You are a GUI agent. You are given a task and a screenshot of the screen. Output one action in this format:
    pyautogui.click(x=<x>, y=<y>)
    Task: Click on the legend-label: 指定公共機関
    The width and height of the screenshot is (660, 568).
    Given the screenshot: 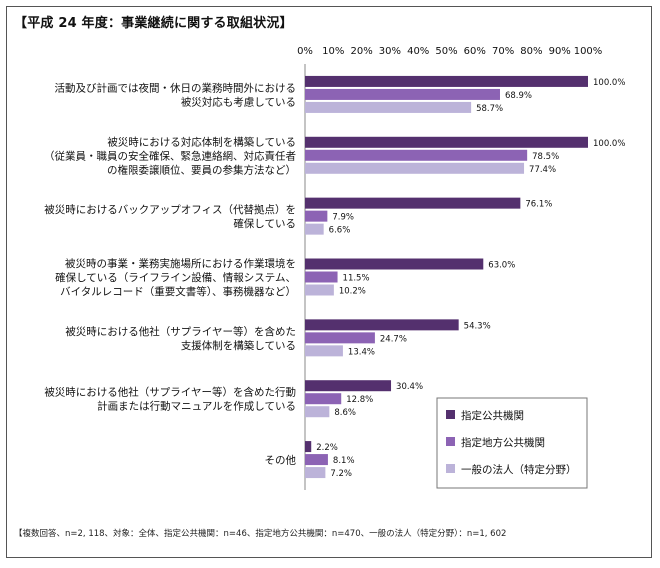 What is the action you would take?
    pyautogui.click(x=492, y=415)
    